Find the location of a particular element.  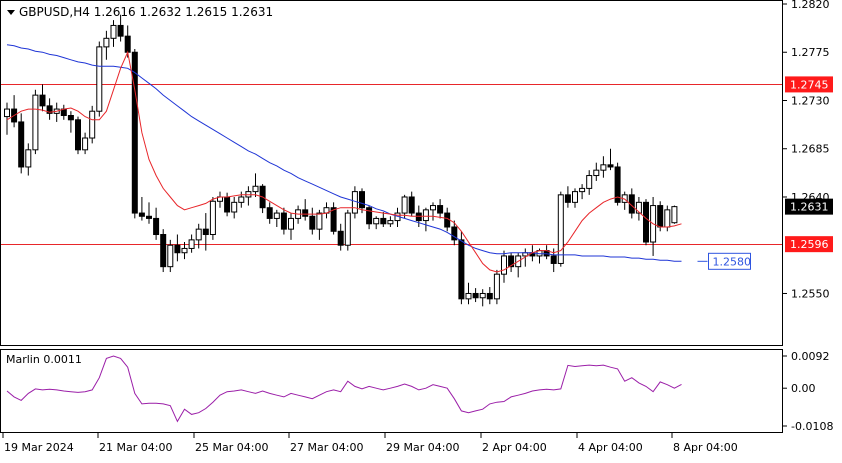

oscillator-axis-tick-label: 0.00 is located at coordinates (803, 388).